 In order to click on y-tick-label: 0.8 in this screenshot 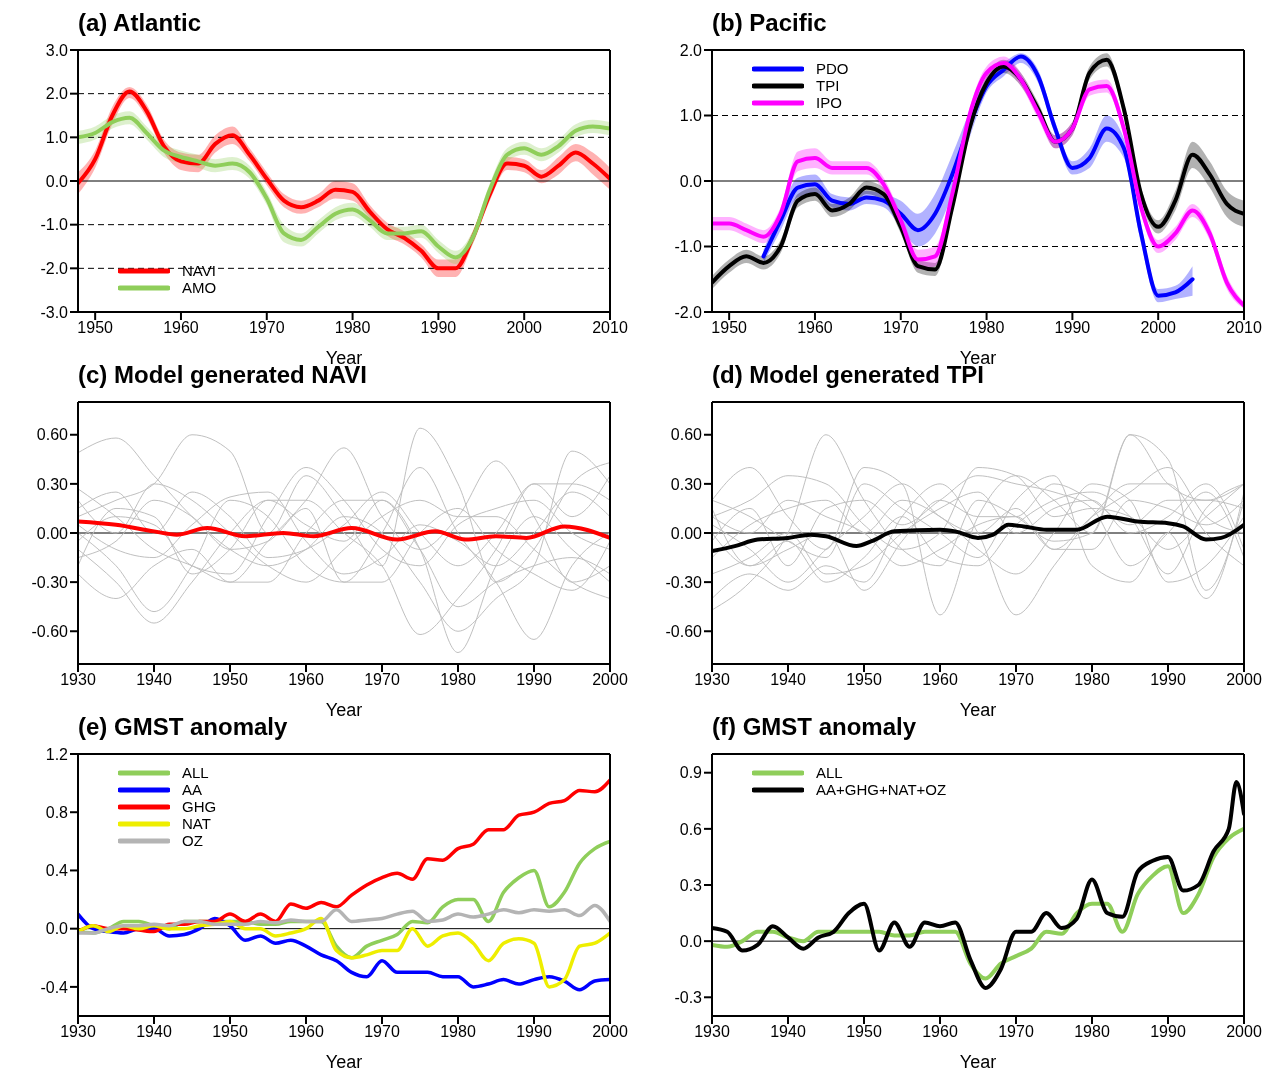, I will do `click(57, 812)`.